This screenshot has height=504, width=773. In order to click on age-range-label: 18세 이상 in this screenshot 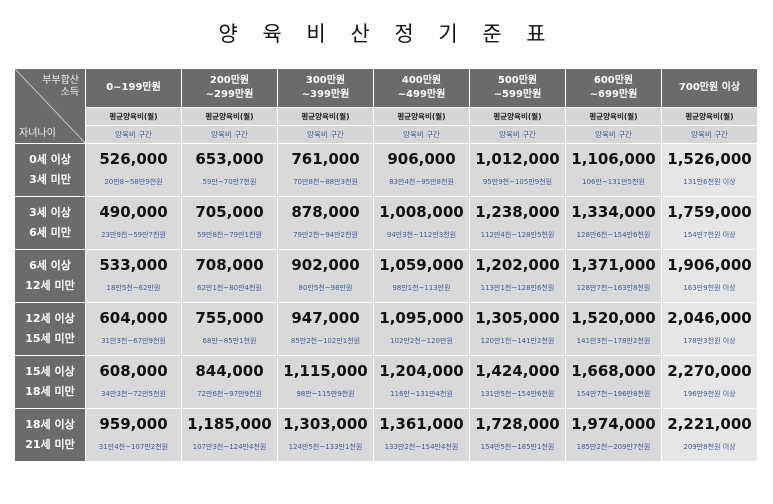, I will do `click(50, 424)`.